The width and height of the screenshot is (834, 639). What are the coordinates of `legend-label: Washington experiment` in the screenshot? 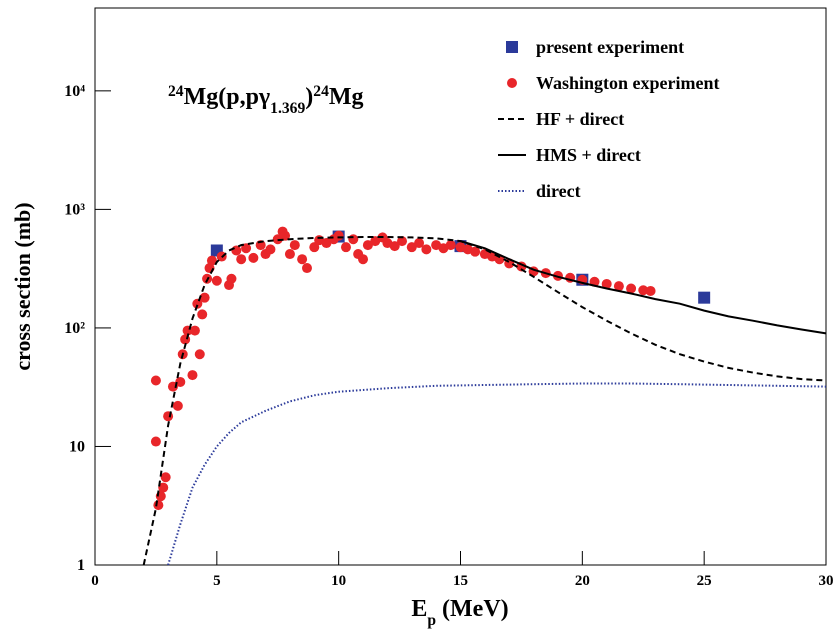 It's located at (628, 83).